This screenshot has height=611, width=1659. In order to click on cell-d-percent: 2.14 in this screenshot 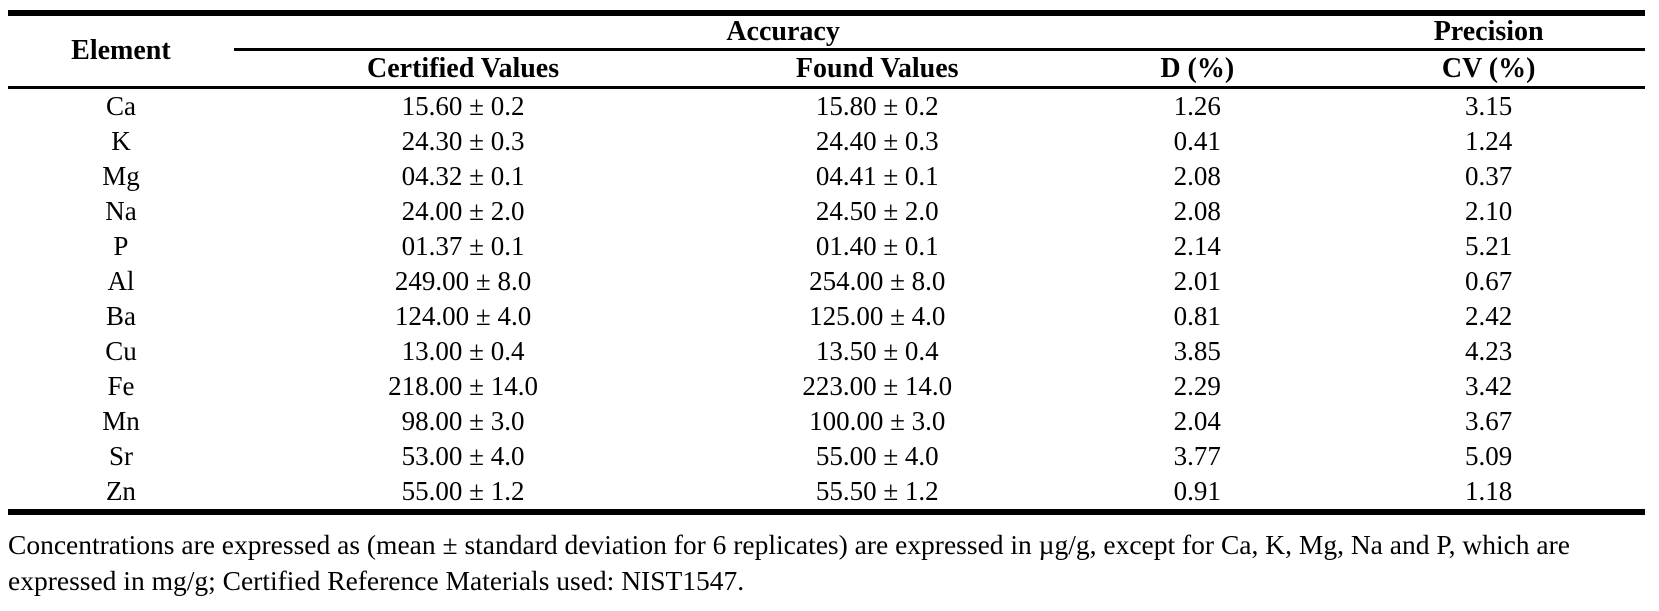, I will do `click(1197, 246)`.